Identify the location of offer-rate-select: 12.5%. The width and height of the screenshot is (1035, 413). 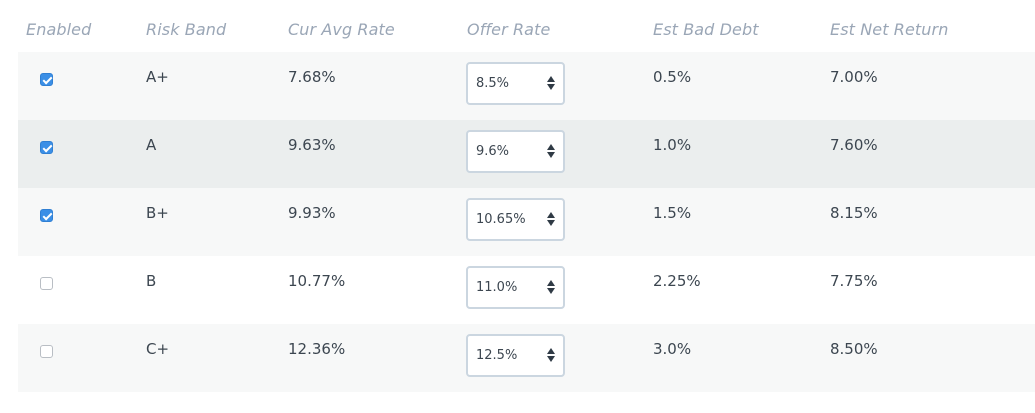
(515, 355).